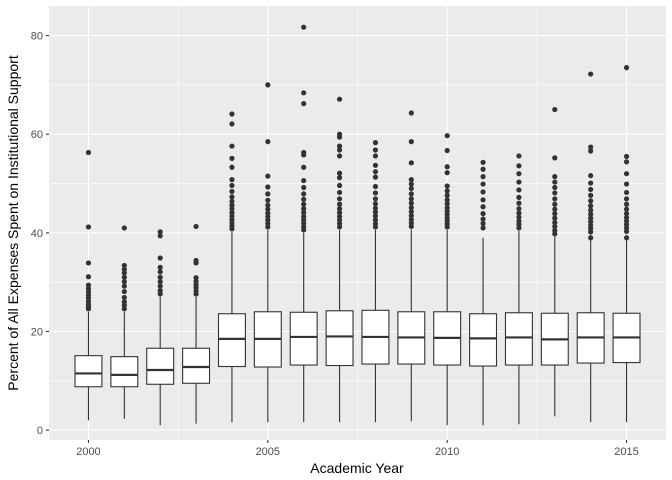  What do you see at coordinates (518, 289) in the screenshot?
I see `box-2012` at bounding box center [518, 289].